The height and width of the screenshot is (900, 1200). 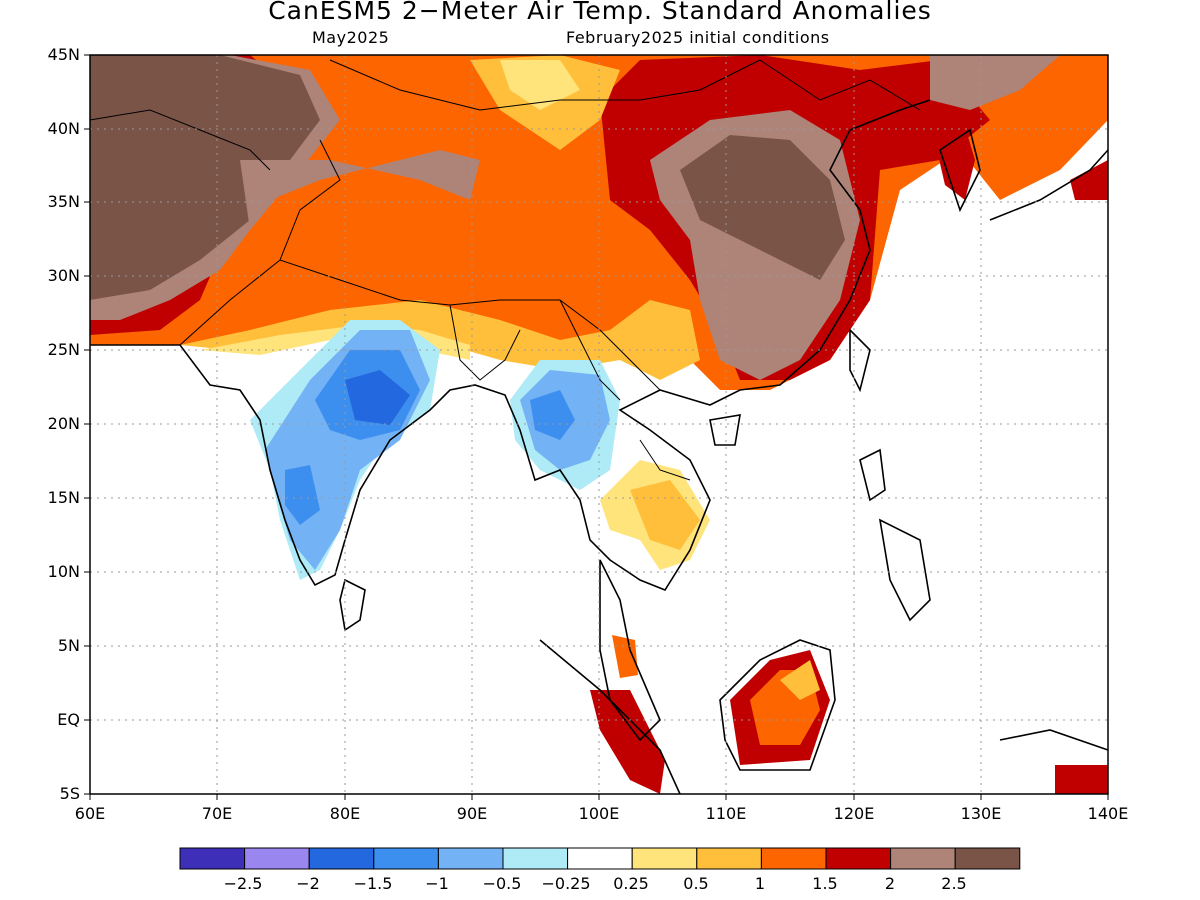 I want to click on colorbar-label: −1, so click(x=437, y=883).